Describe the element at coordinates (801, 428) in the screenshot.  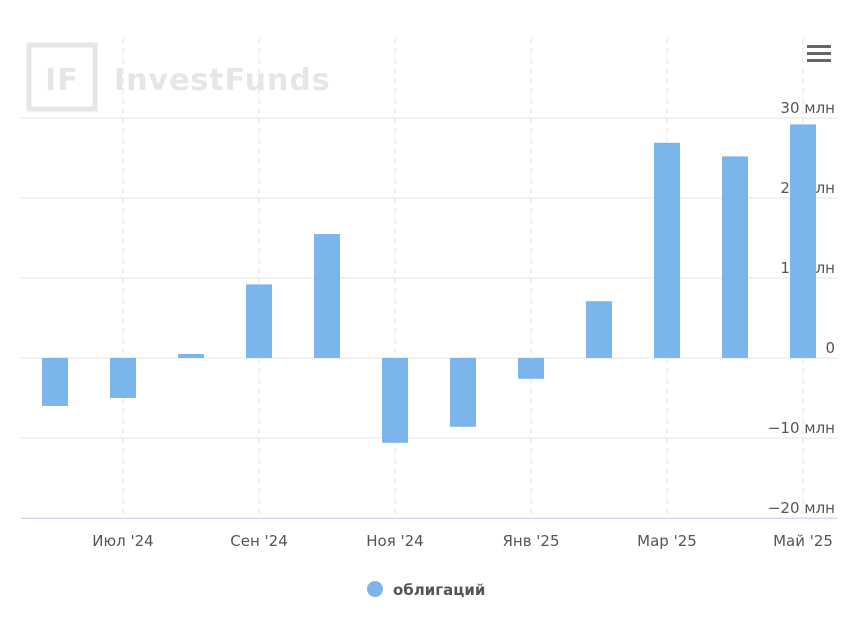
I see `y-tick-label: −10 млн` at that location.